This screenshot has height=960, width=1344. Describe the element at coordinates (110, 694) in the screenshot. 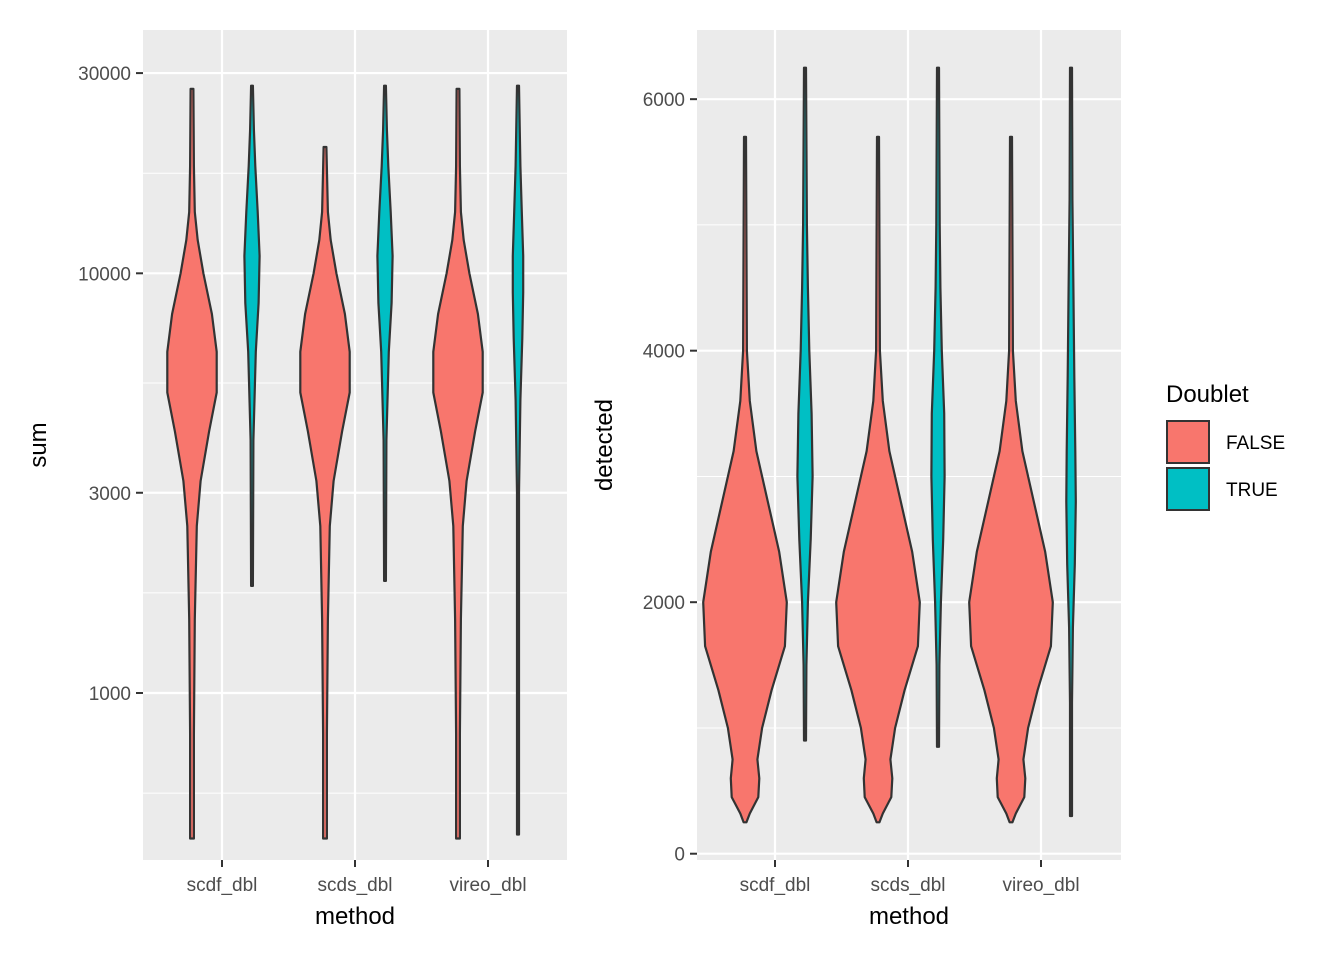

I see `y-tick-label: 1000` at that location.